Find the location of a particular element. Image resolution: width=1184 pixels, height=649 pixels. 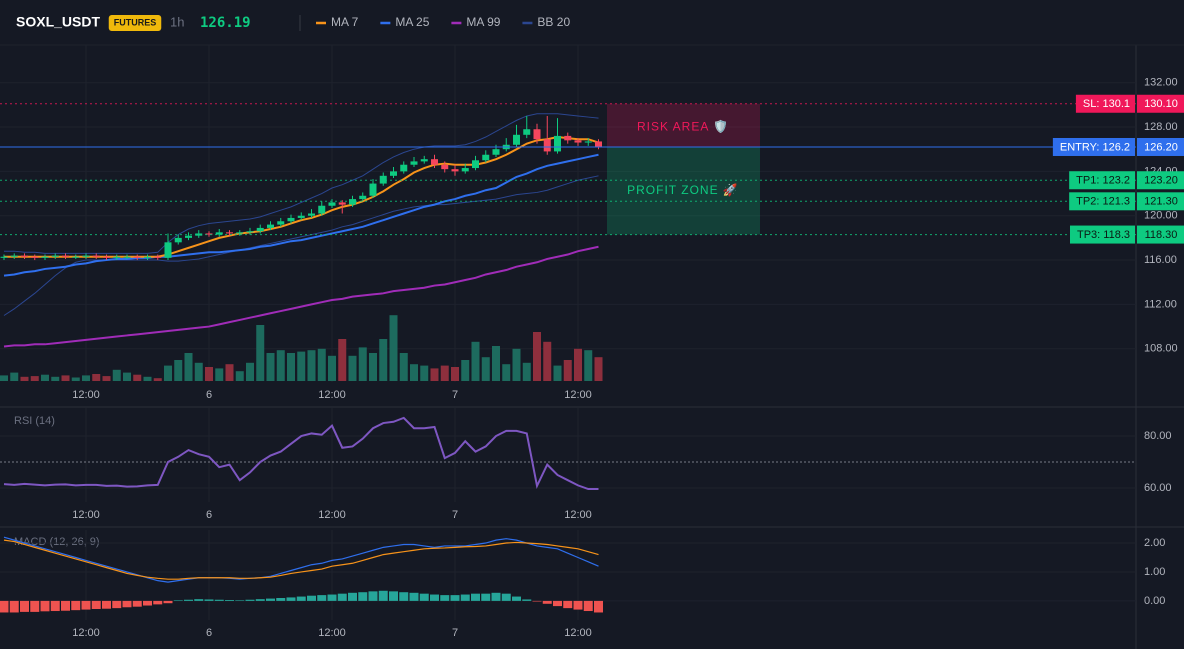

zone-label: RISK AREA 🛡️ is located at coordinates (683, 127).